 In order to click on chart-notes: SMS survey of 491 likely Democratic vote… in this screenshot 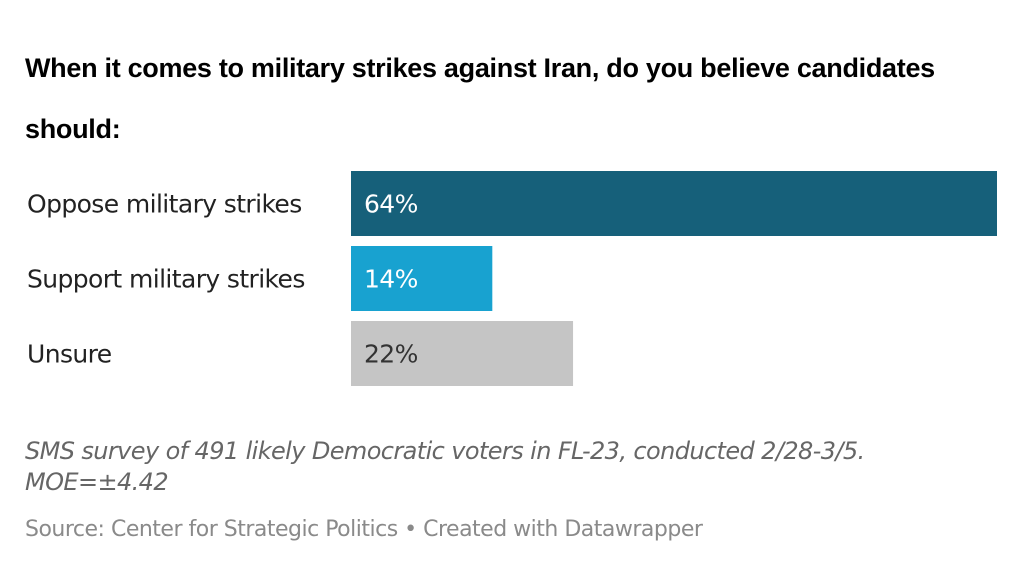, I will do `click(445, 466)`.